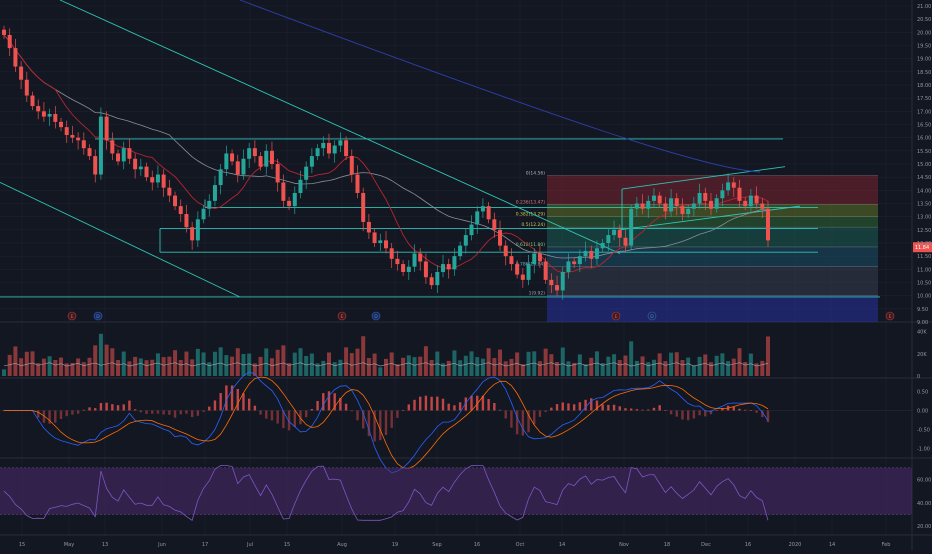 The width and height of the screenshot is (932, 554). I want to click on time-tick-label: Jul, so click(249, 545).